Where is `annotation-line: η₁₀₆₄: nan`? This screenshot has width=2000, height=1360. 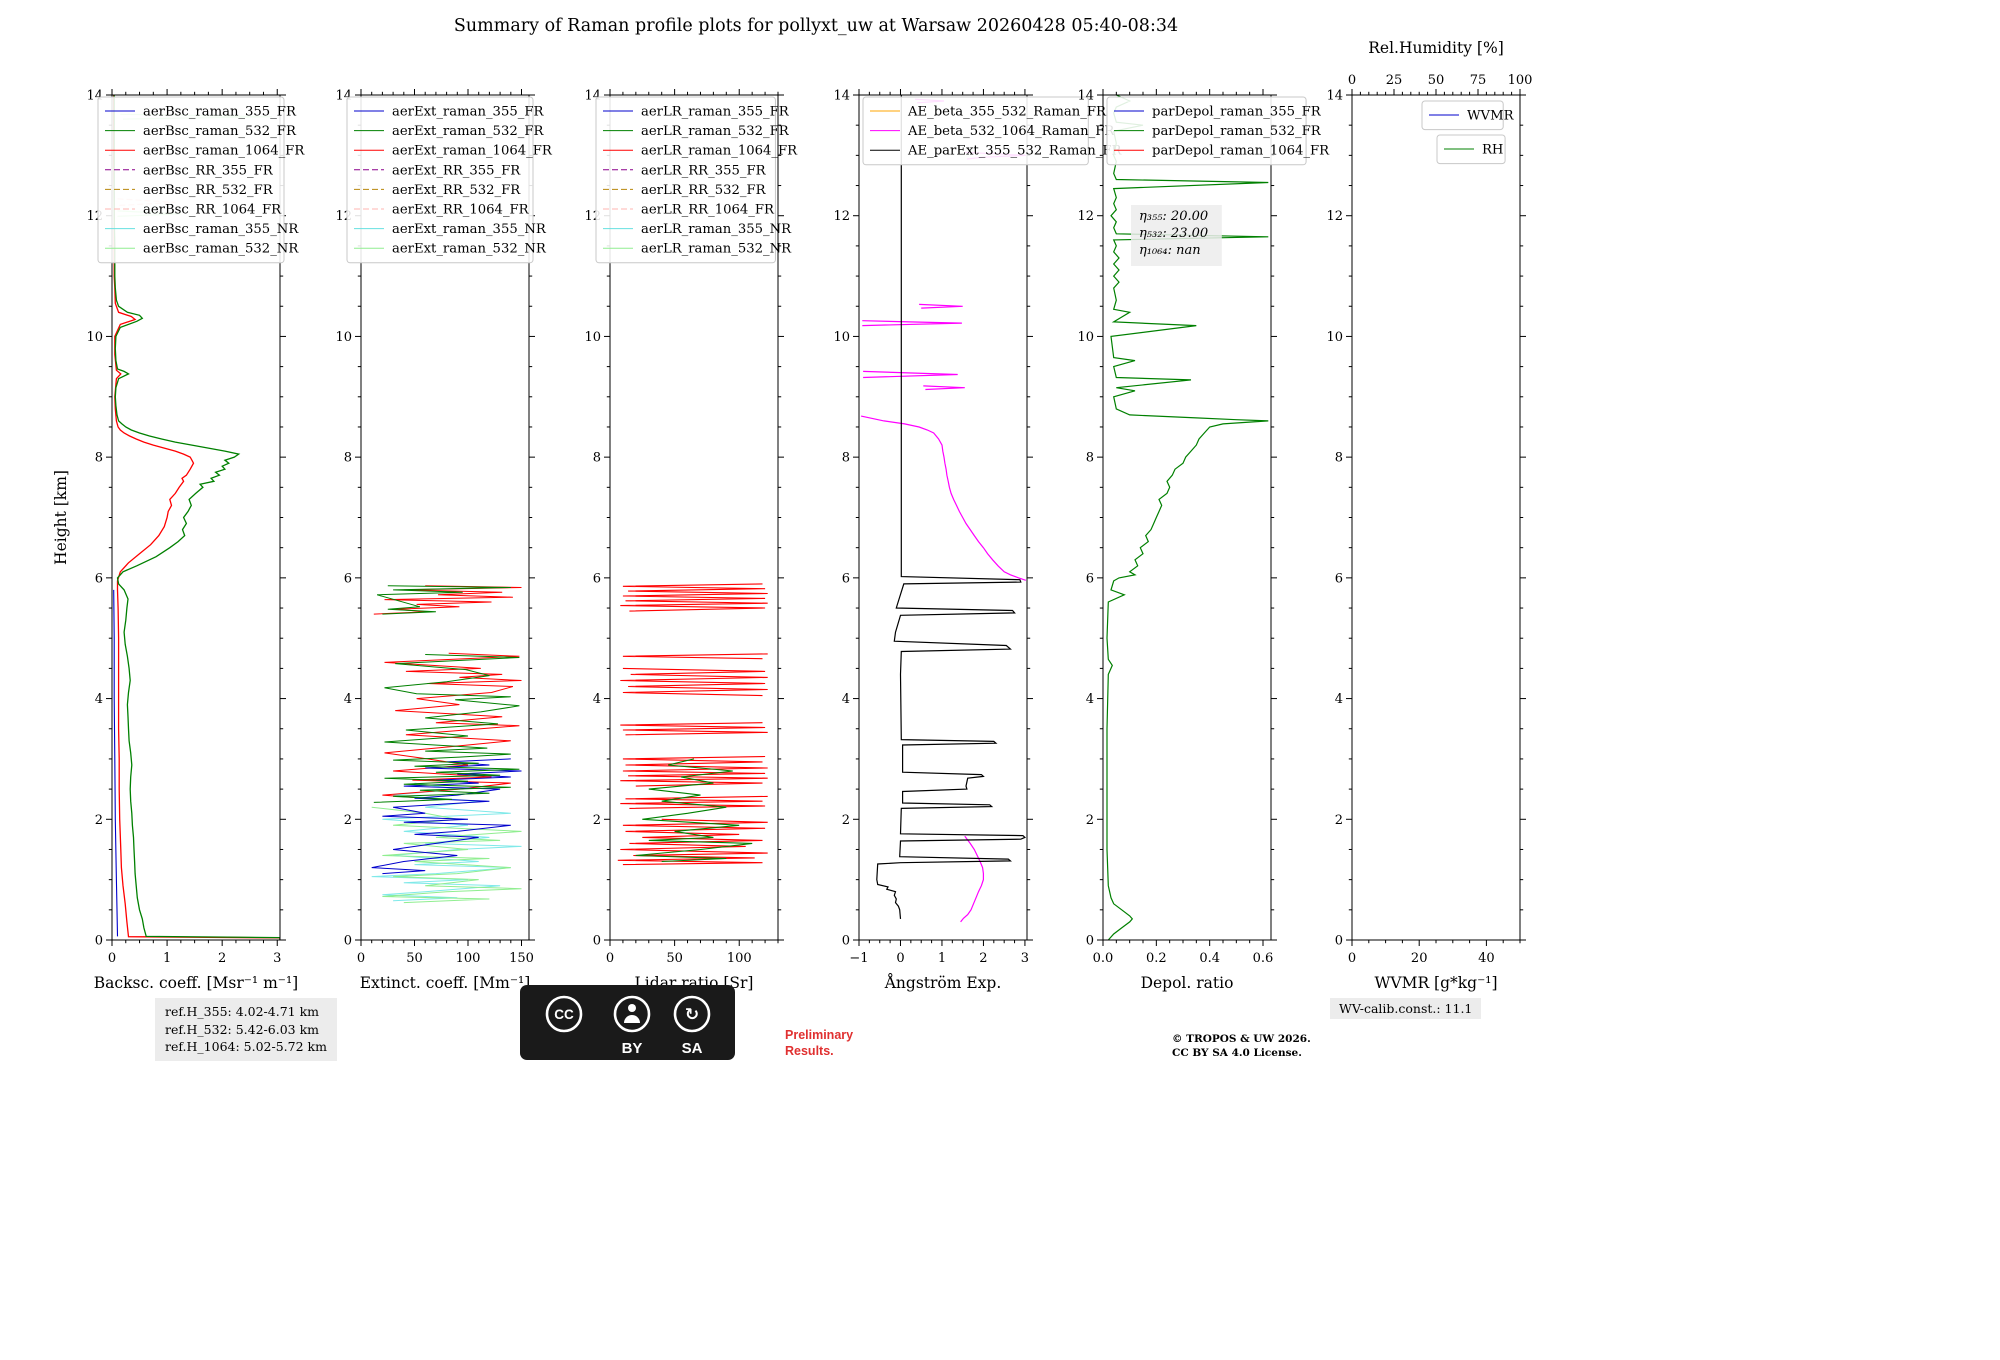 annotation-line: η₁₀₆₄: nan is located at coordinates (1170, 250).